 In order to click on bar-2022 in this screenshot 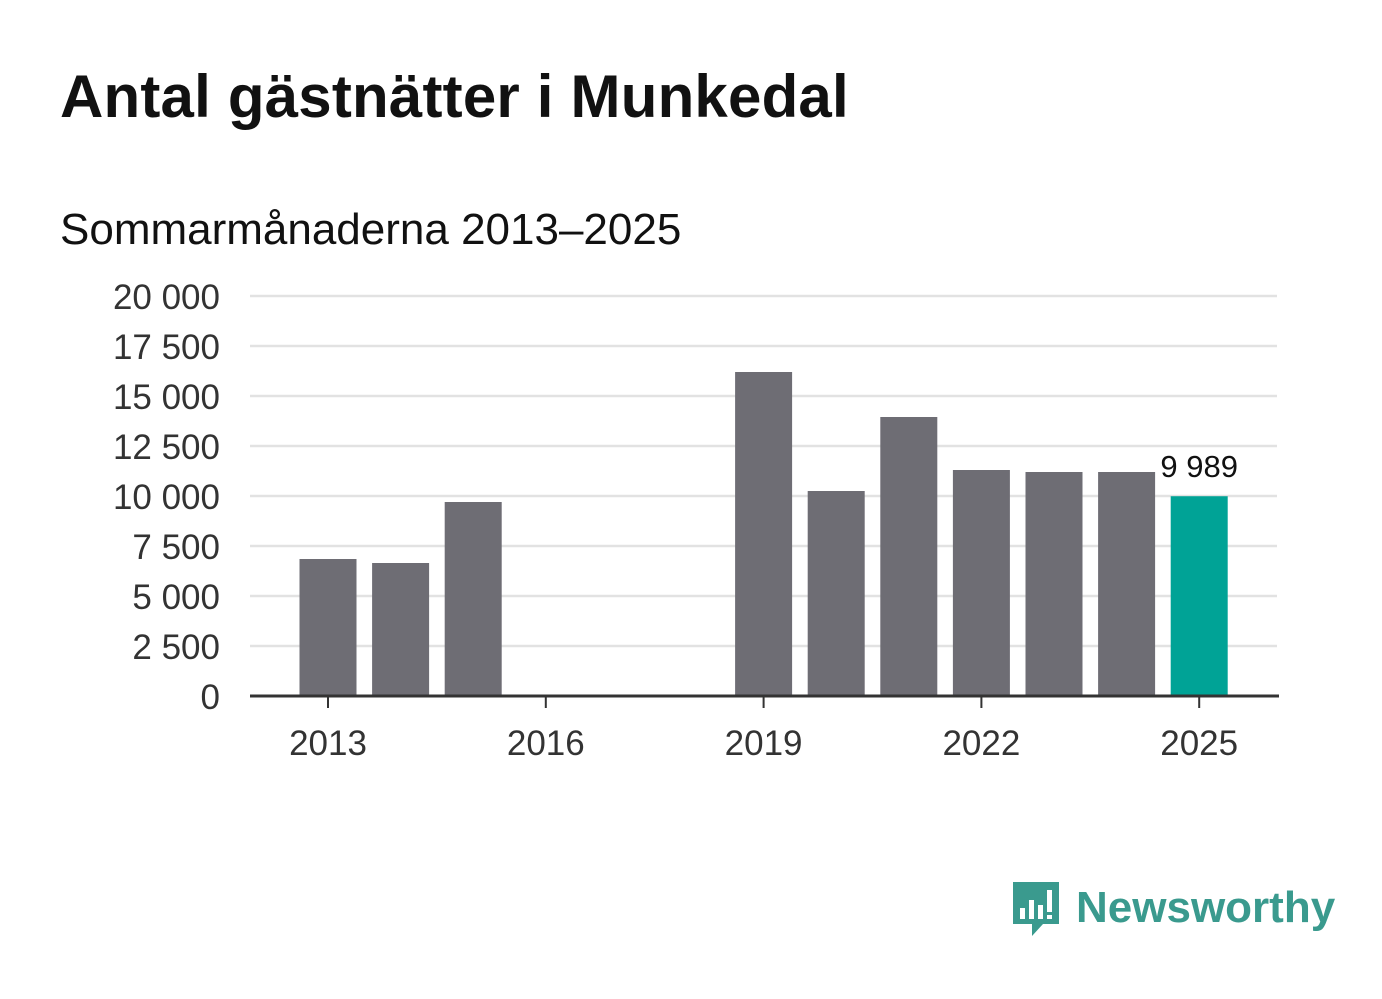, I will do `click(981, 583)`.